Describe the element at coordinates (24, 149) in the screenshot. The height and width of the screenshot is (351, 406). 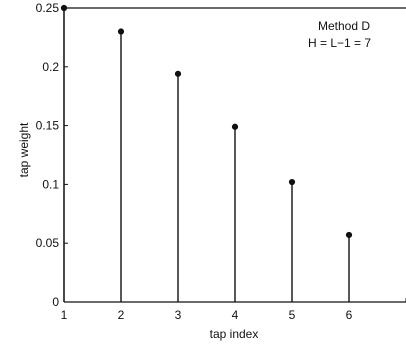
I see `y-axis-label: tap weight` at that location.